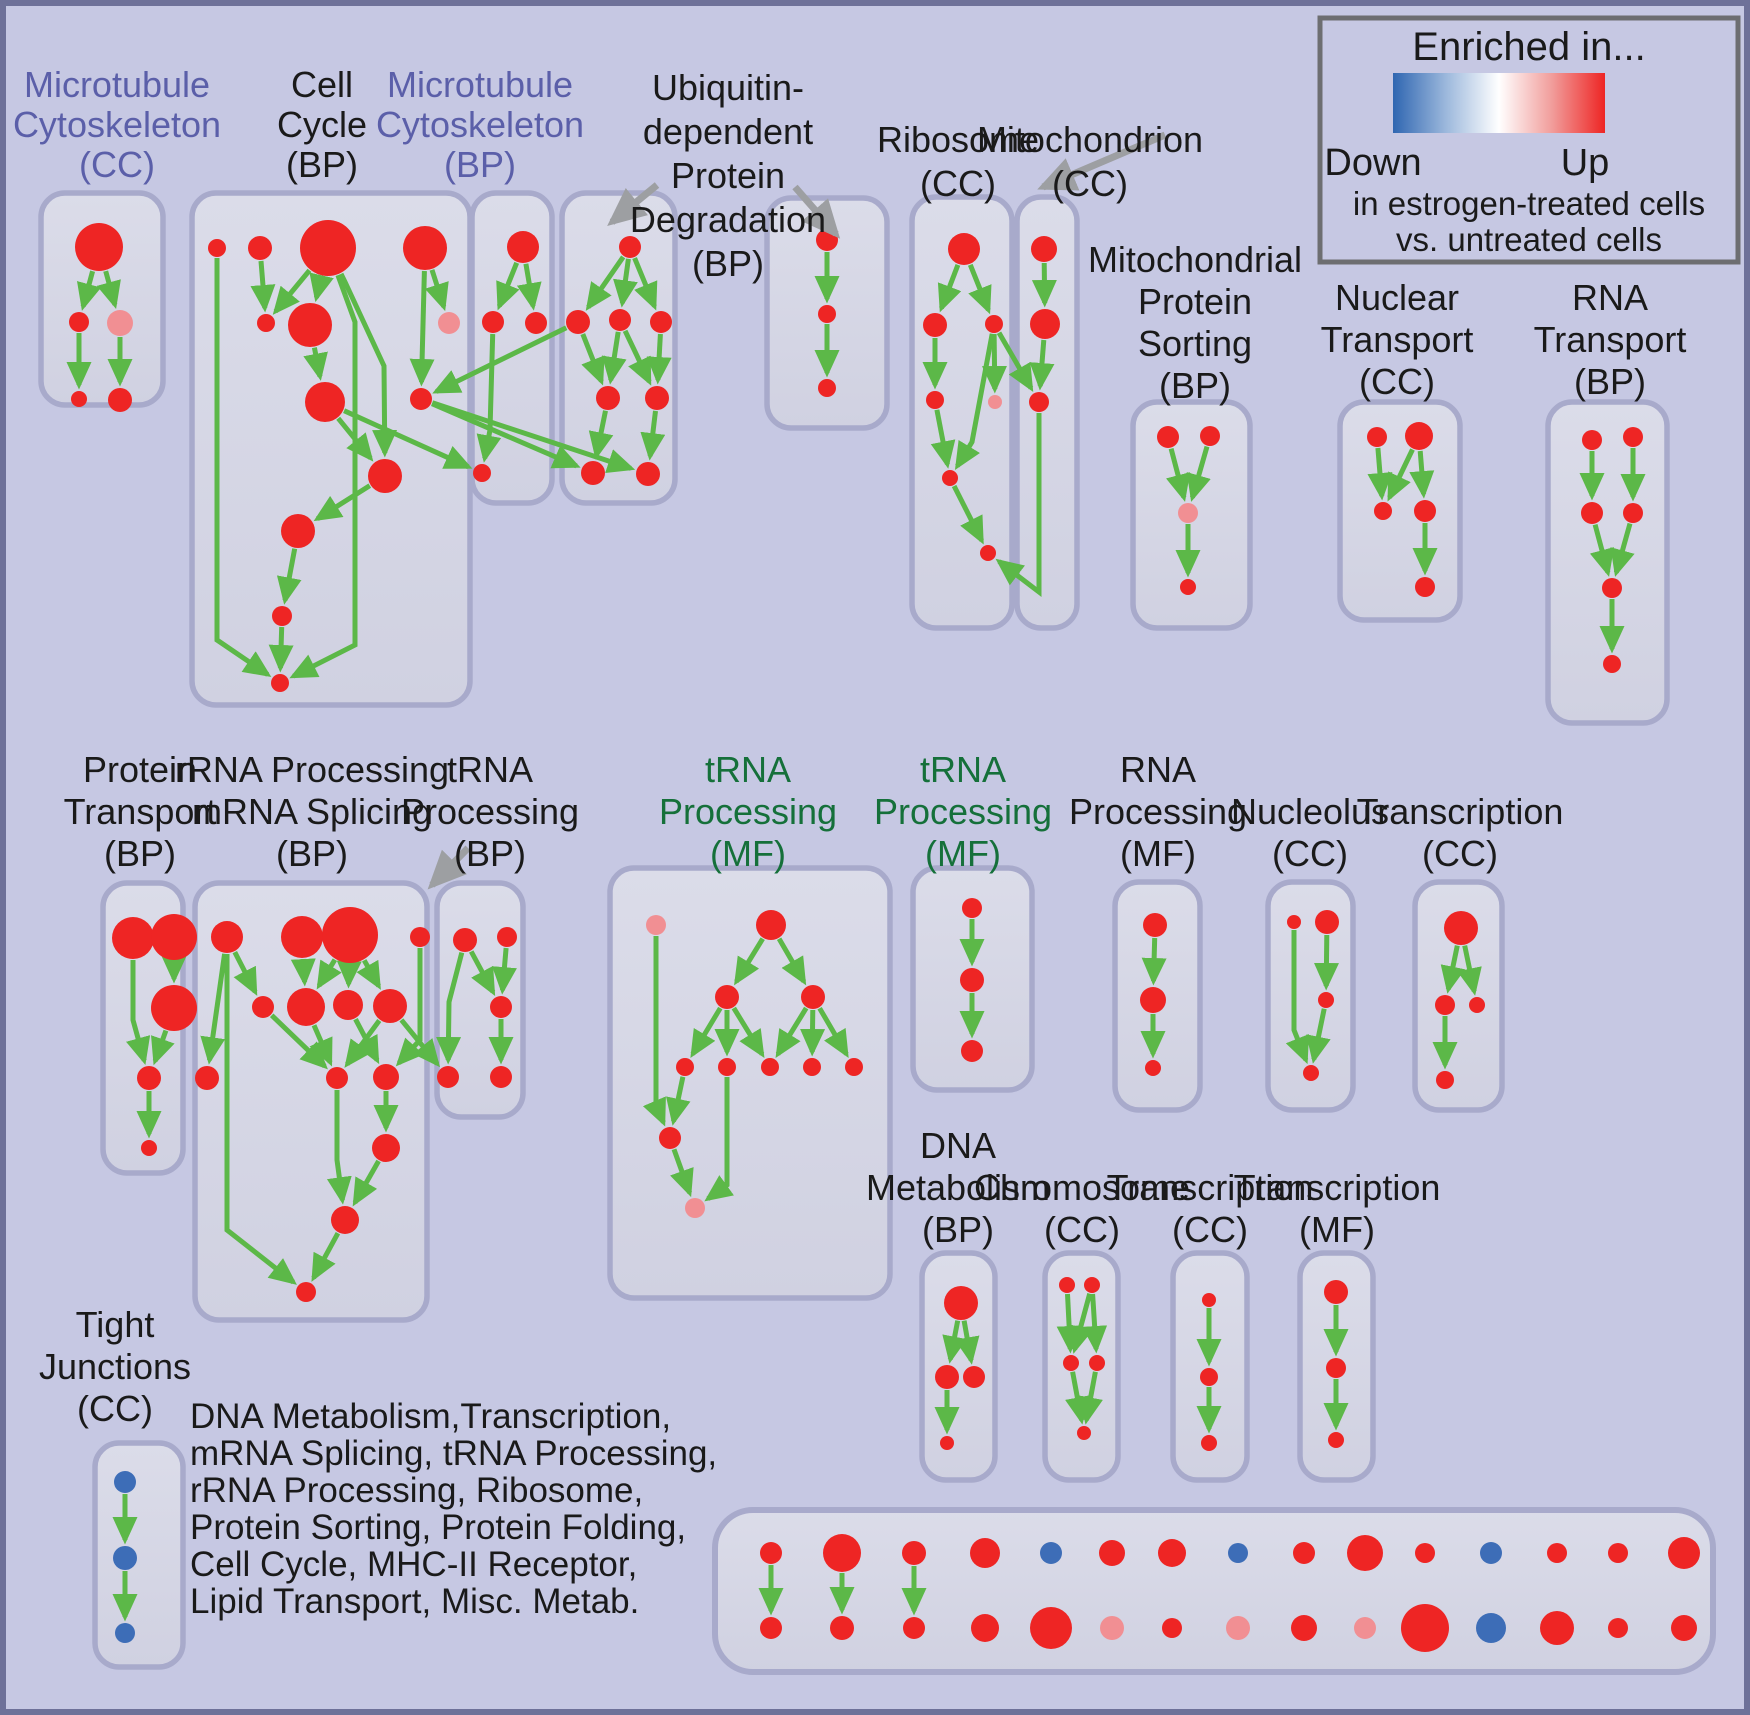  I want to click on cluster-box-nuclear-transport, so click(1400, 511).